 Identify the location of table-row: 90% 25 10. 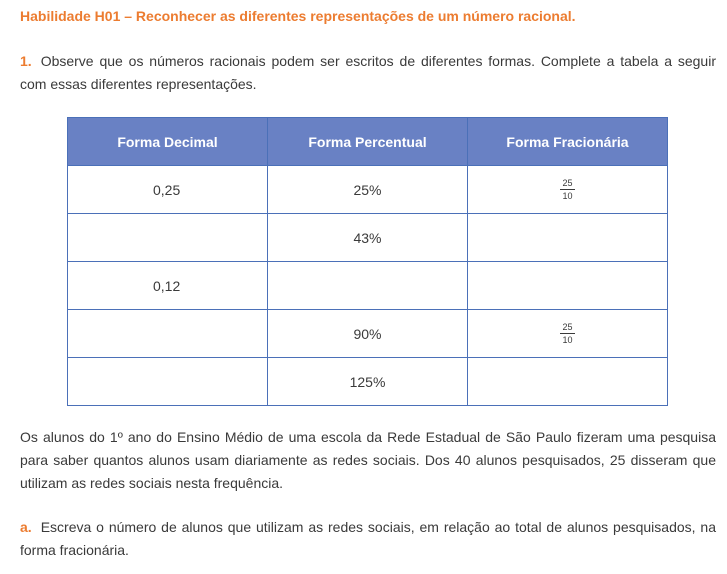
(367, 333).